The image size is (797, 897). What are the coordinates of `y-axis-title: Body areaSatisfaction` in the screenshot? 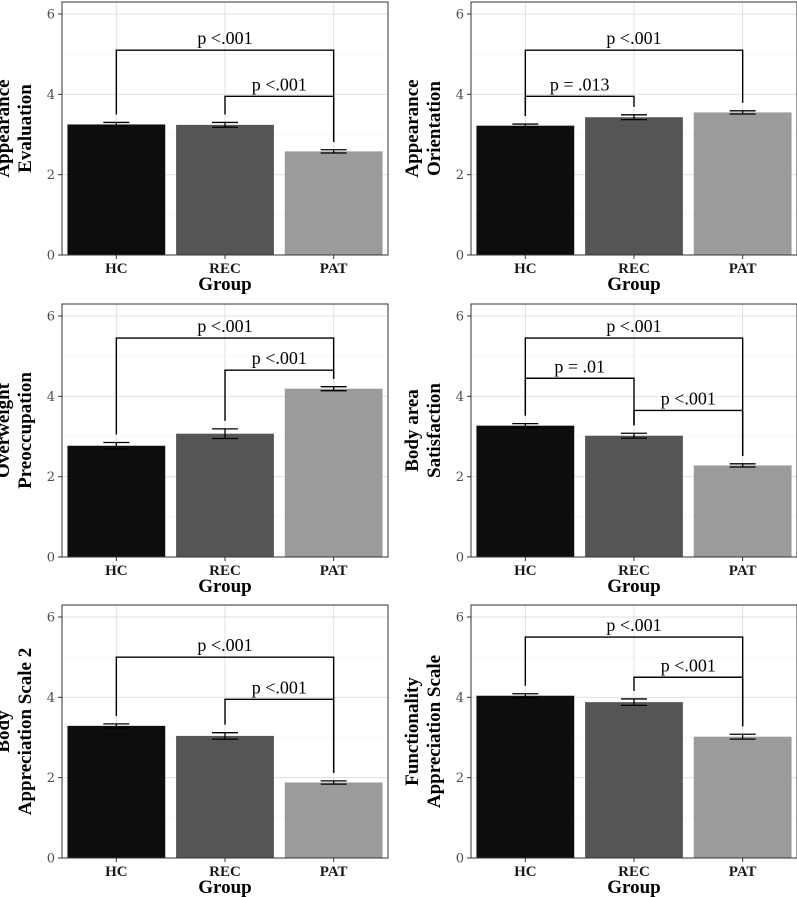 It's located at (423, 430).